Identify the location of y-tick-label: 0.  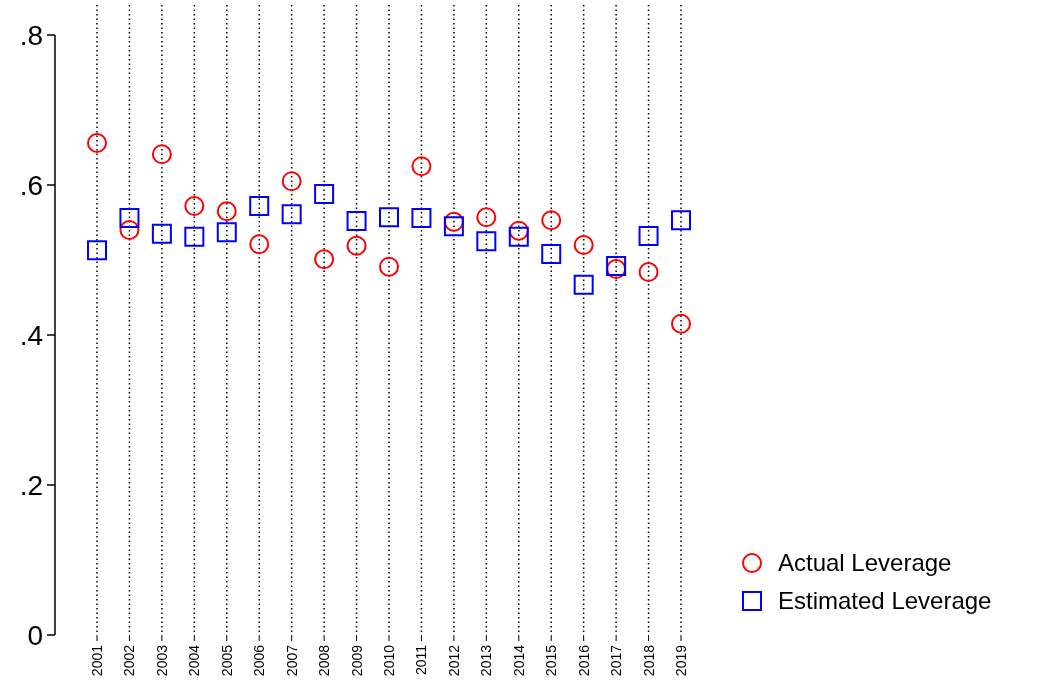
(35, 635).